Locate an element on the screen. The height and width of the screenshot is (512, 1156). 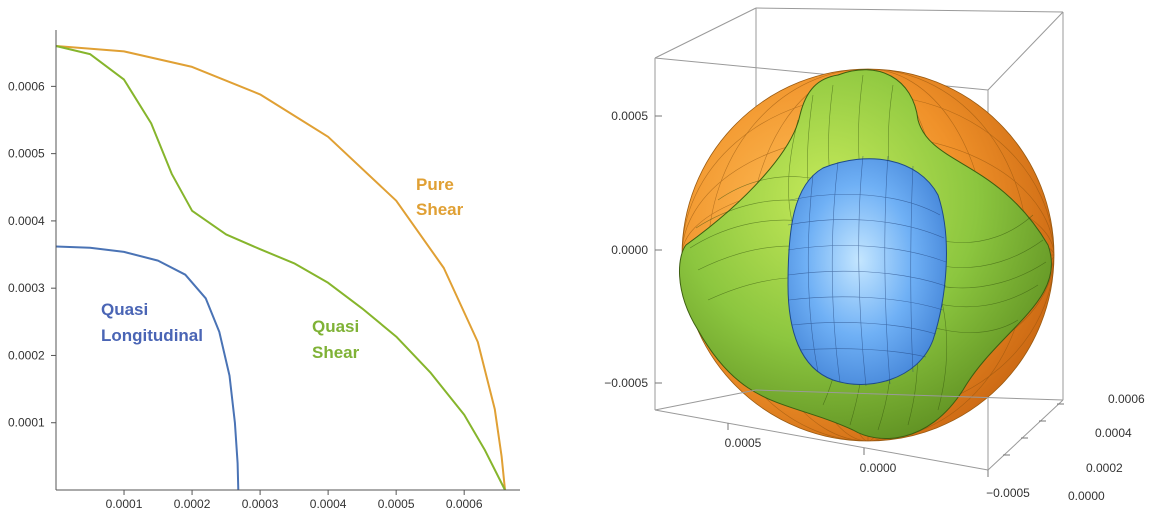
label-pure-shear-2: Shear is located at coordinates (440, 209).